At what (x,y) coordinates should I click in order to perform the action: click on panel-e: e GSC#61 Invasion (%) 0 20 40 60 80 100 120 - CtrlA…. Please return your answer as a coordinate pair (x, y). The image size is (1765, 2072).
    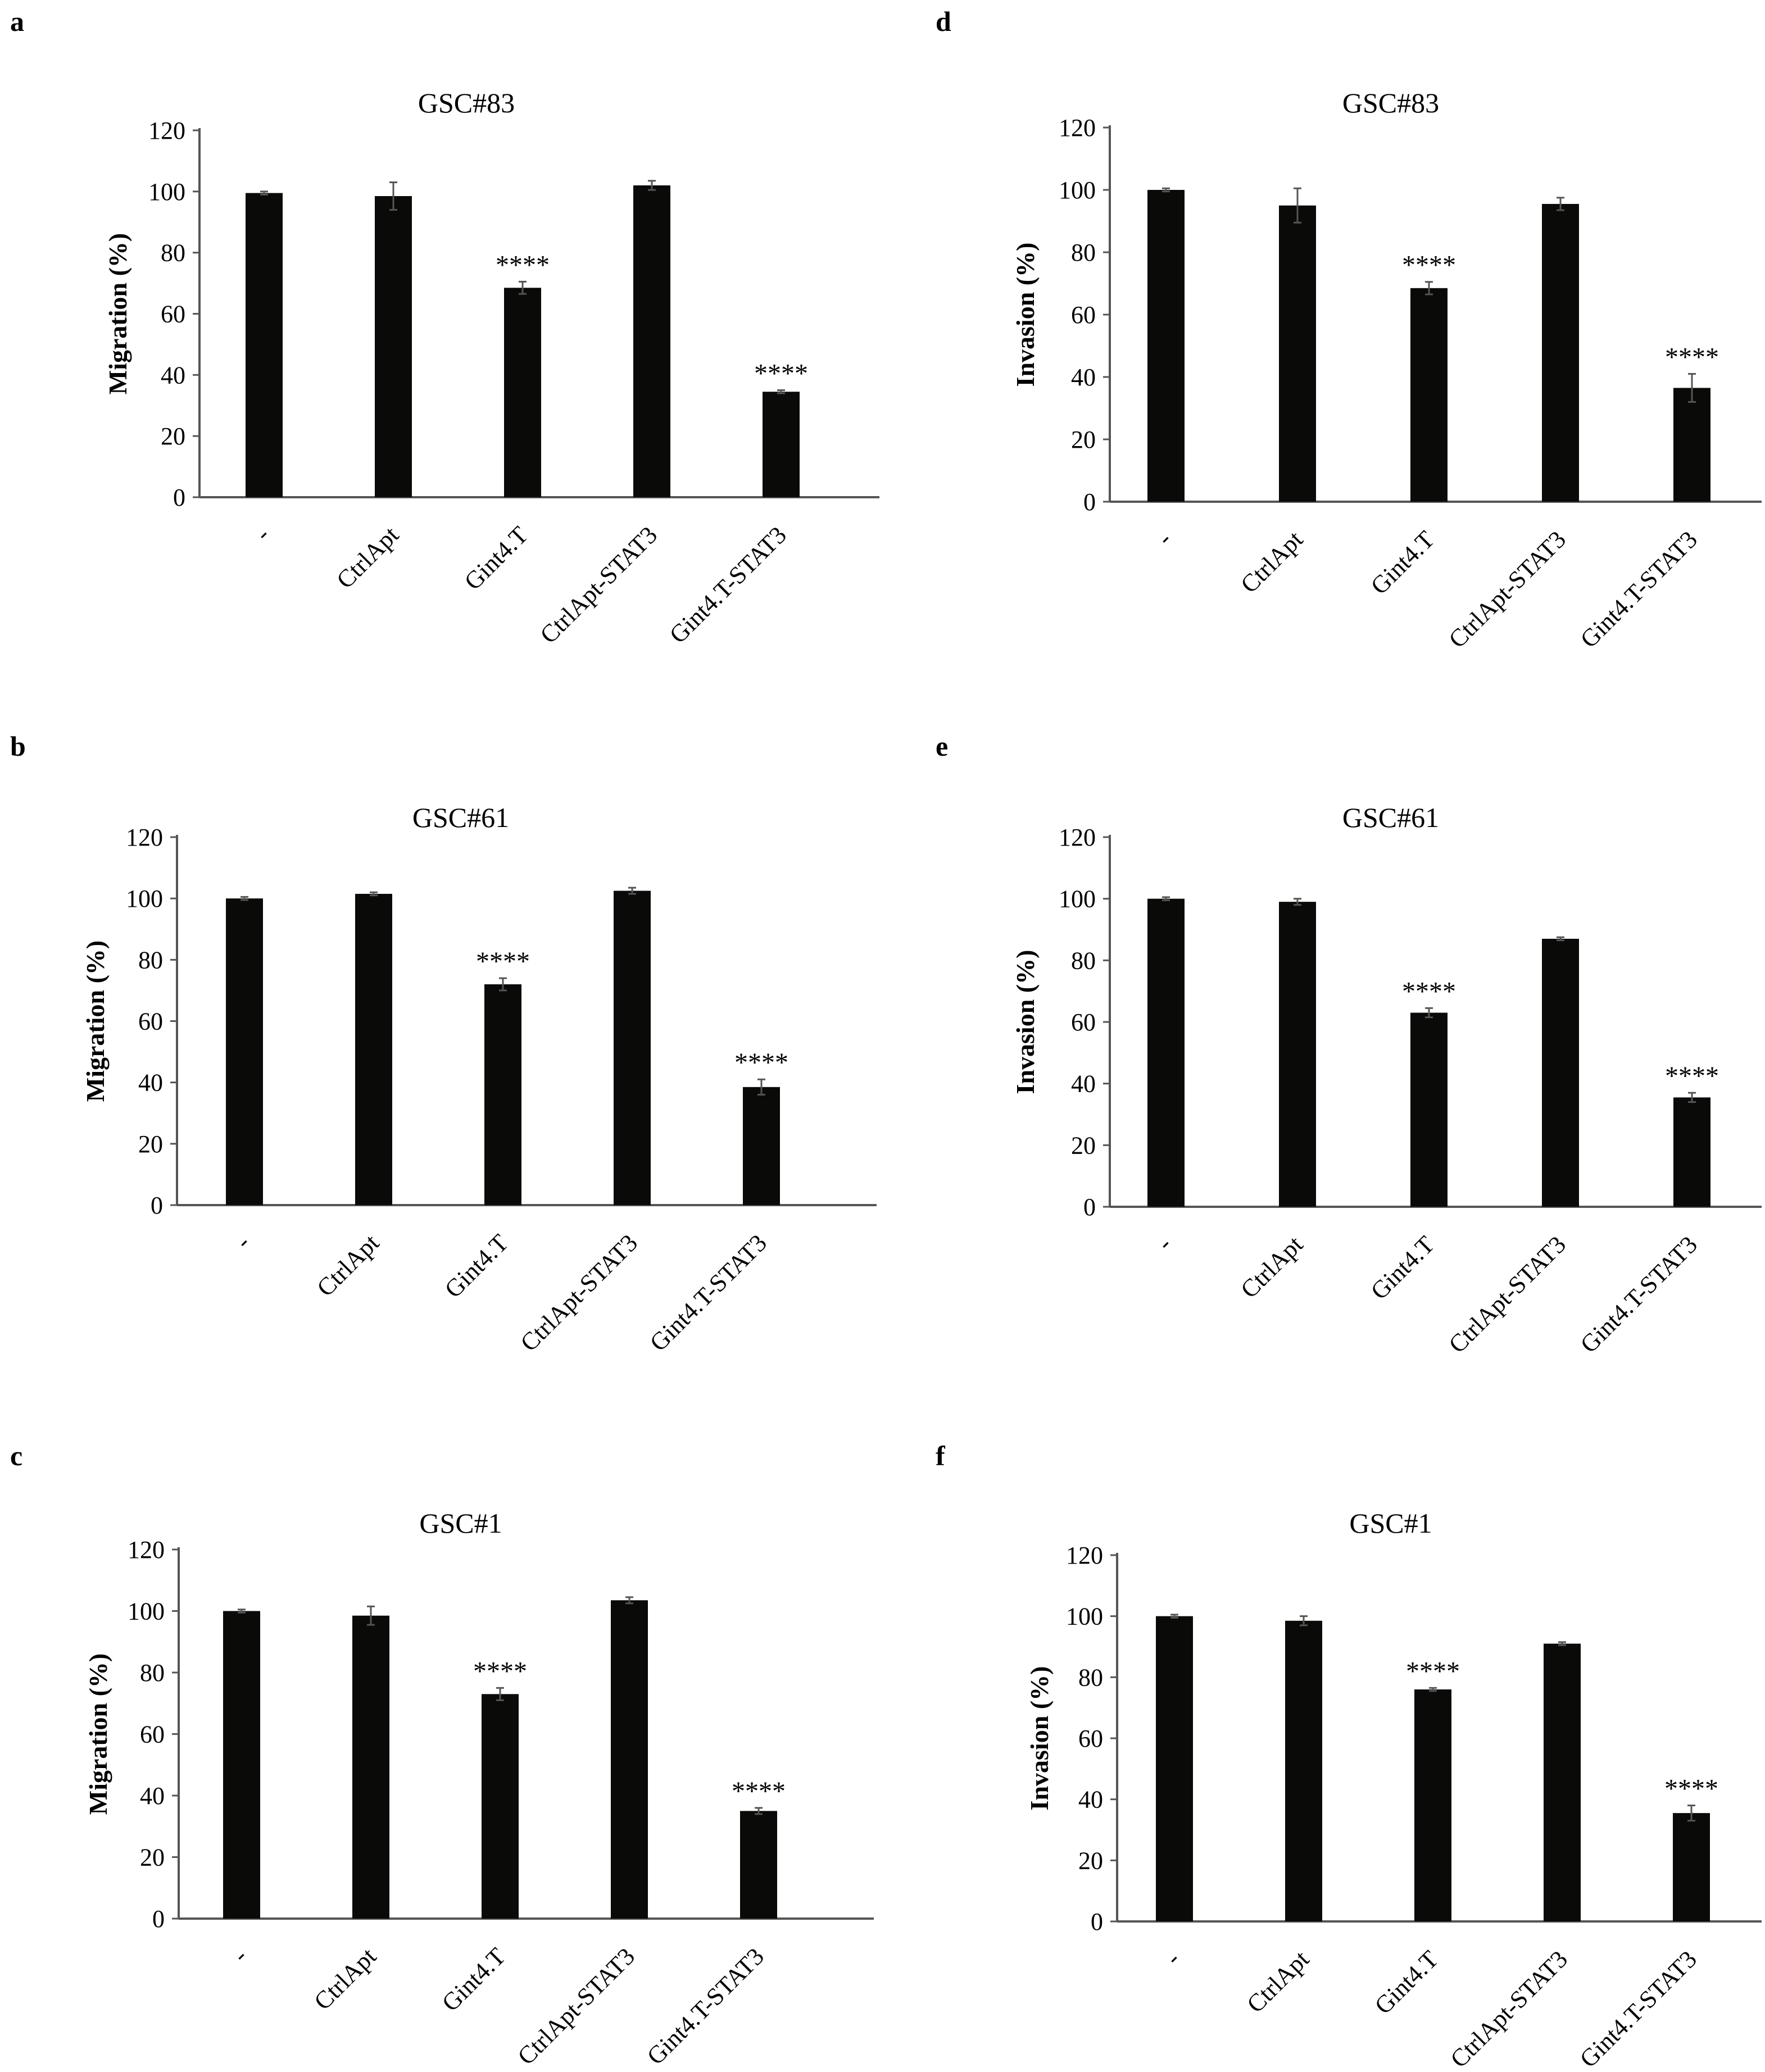
    Looking at the image, I should click on (1349, 1044).